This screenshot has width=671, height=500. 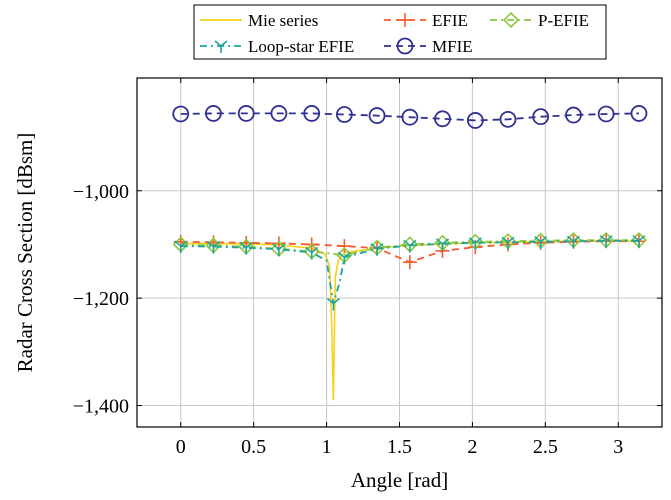 What do you see at coordinates (545, 447) in the screenshot?
I see `x-tick-label: 2.5` at bounding box center [545, 447].